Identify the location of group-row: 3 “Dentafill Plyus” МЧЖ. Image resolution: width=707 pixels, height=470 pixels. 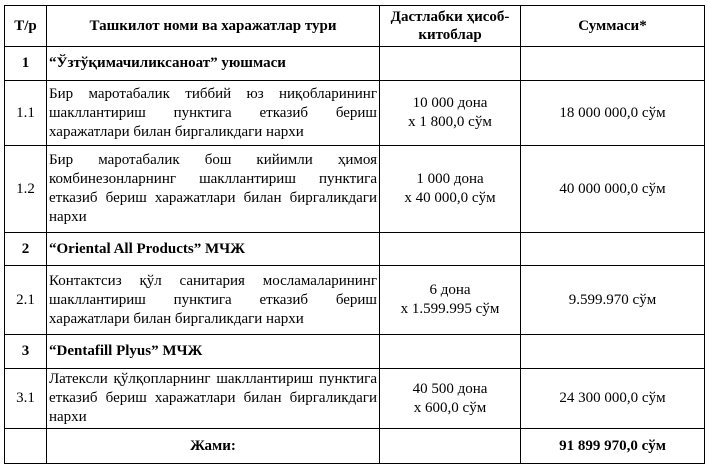
(354, 351).